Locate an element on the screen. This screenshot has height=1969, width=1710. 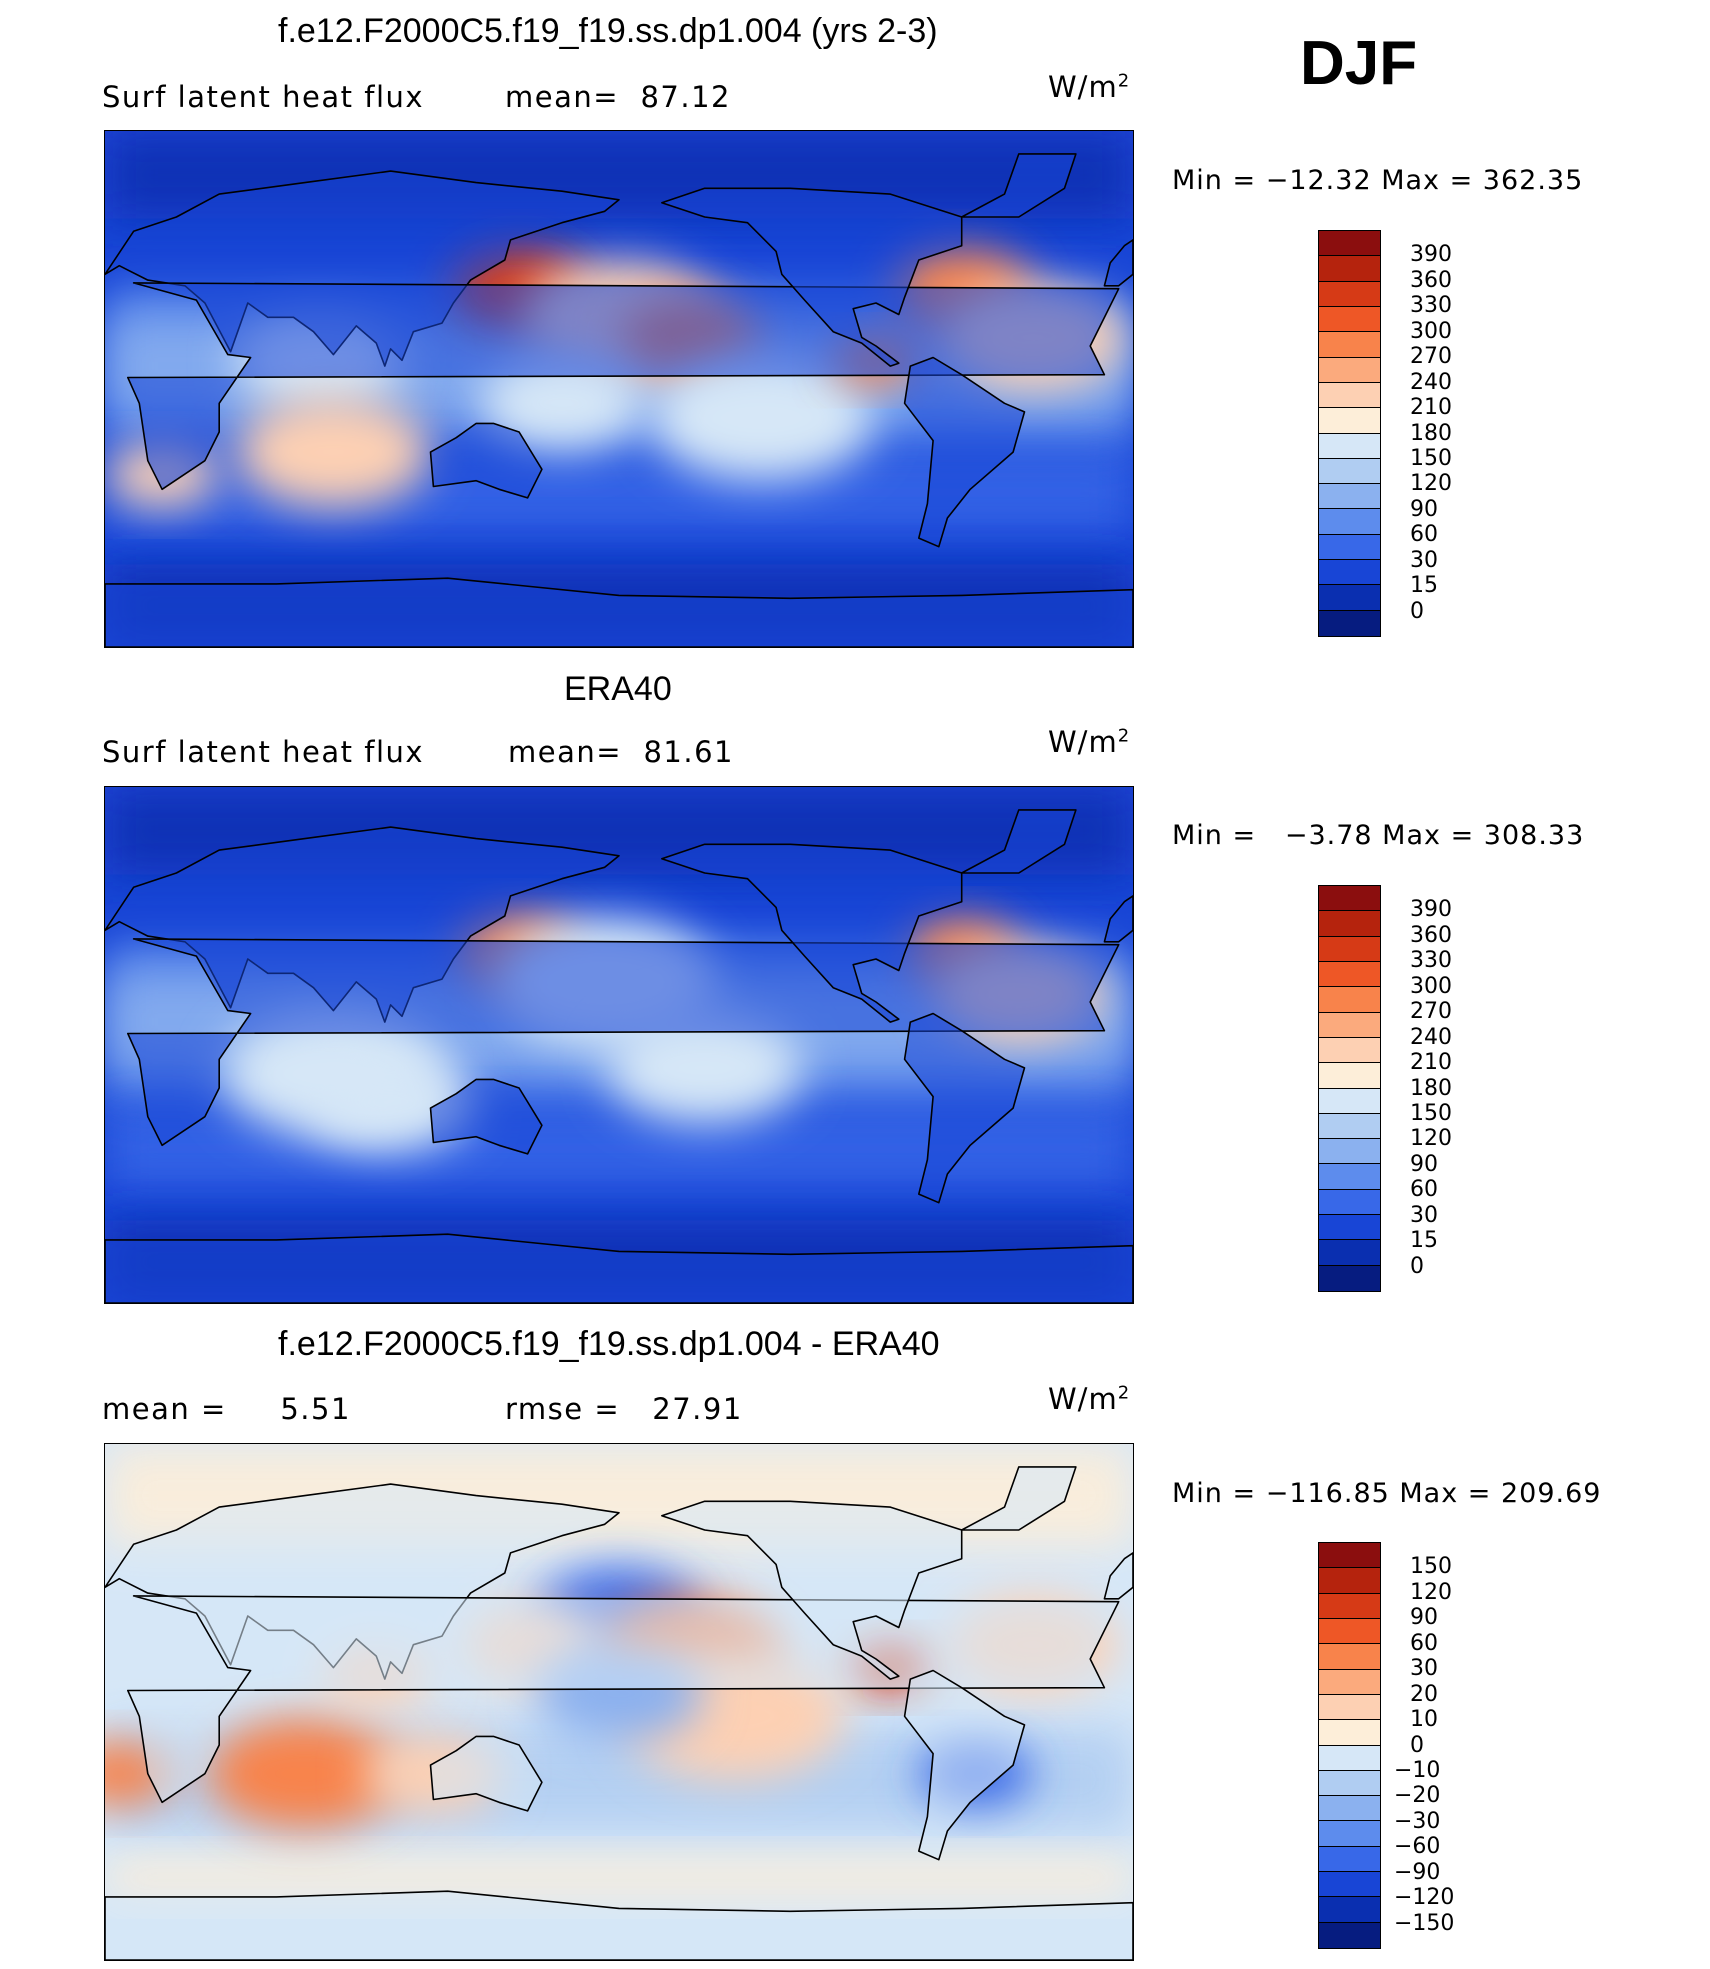
panel-mean-label-model: mean= 87.12 is located at coordinates (618, 97).